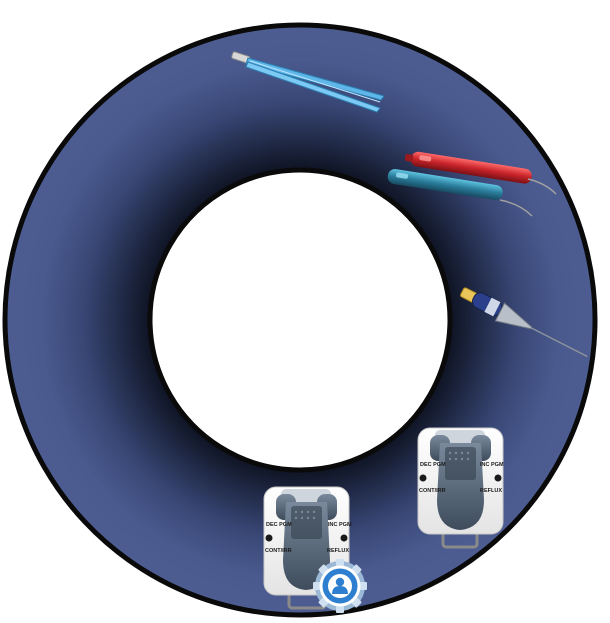 The width and height of the screenshot is (610, 623). I want to click on pedal-right-label-dec-pgm: DEC PGM, so click(433, 465).